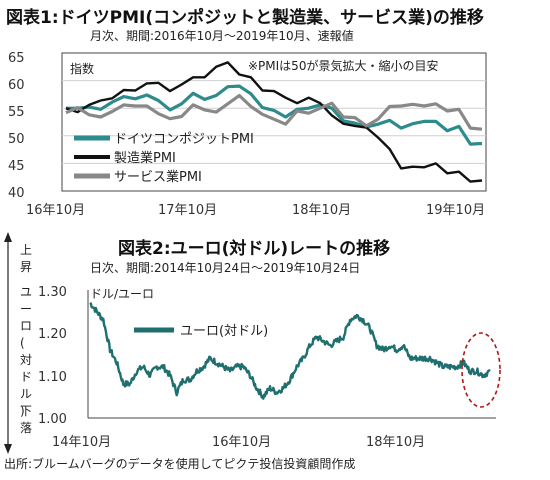 Image resolution: width=550 pixels, height=480 pixels. What do you see at coordinates (16, 126) in the screenshot?
I see `chart1-y-ticks: 65 60 55 50 45 40` at bounding box center [16, 126].